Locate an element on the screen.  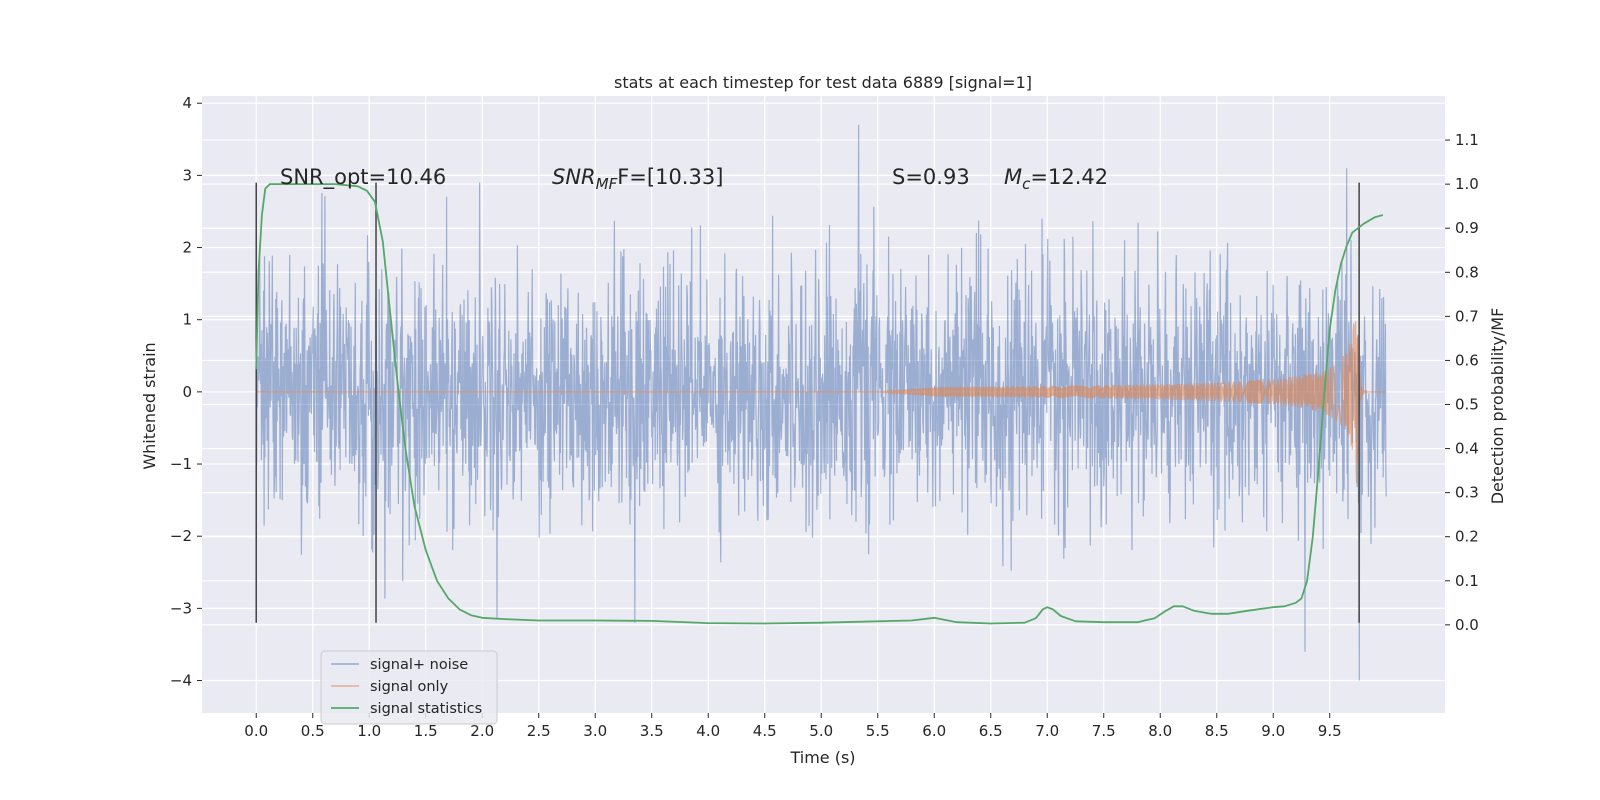
x-tick-label: 0.5 is located at coordinates (313, 731).